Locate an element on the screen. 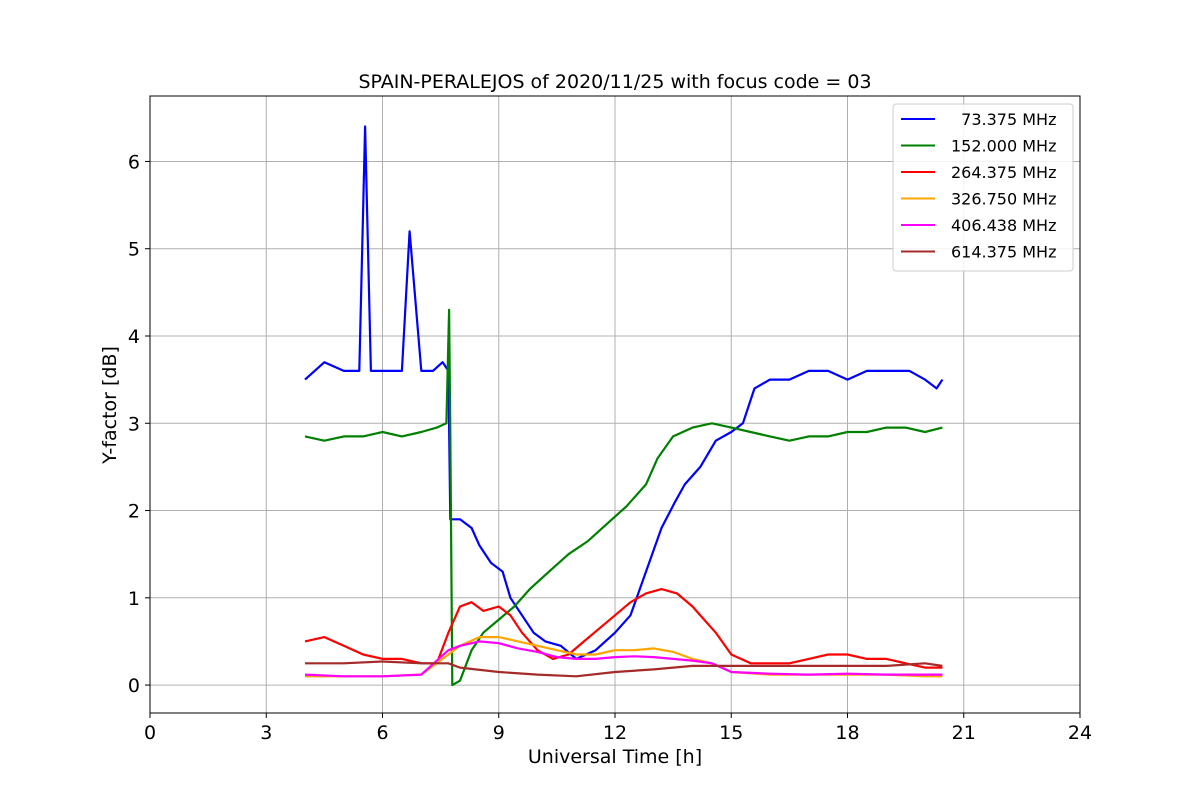 This screenshot has height=800, width=1200. x-tick-label: 9 is located at coordinates (499, 733).